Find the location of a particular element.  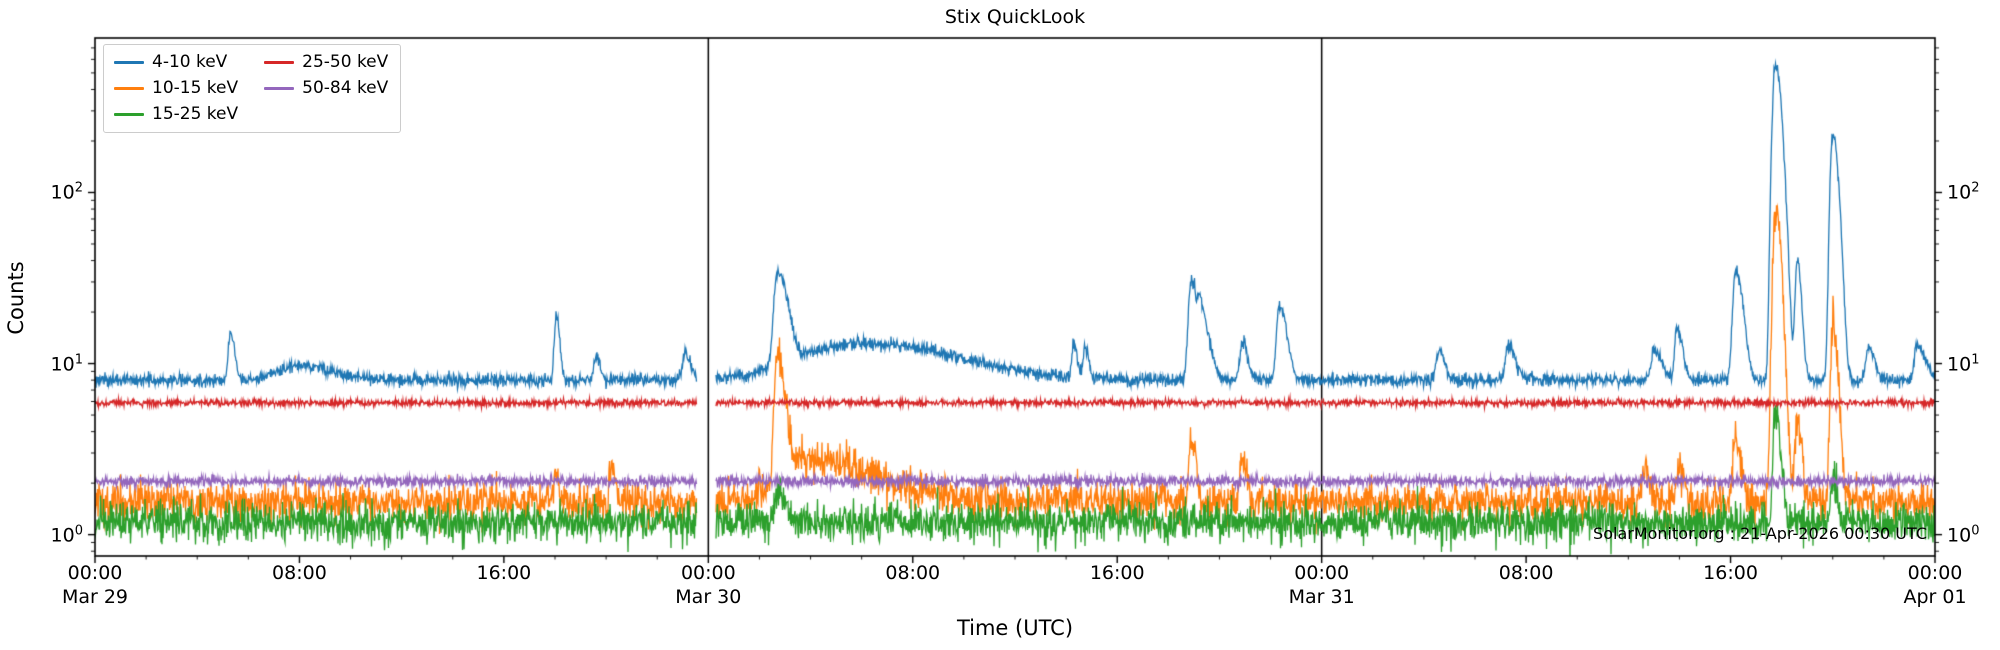

legend-item-label: 50-84 keV is located at coordinates (345, 88).